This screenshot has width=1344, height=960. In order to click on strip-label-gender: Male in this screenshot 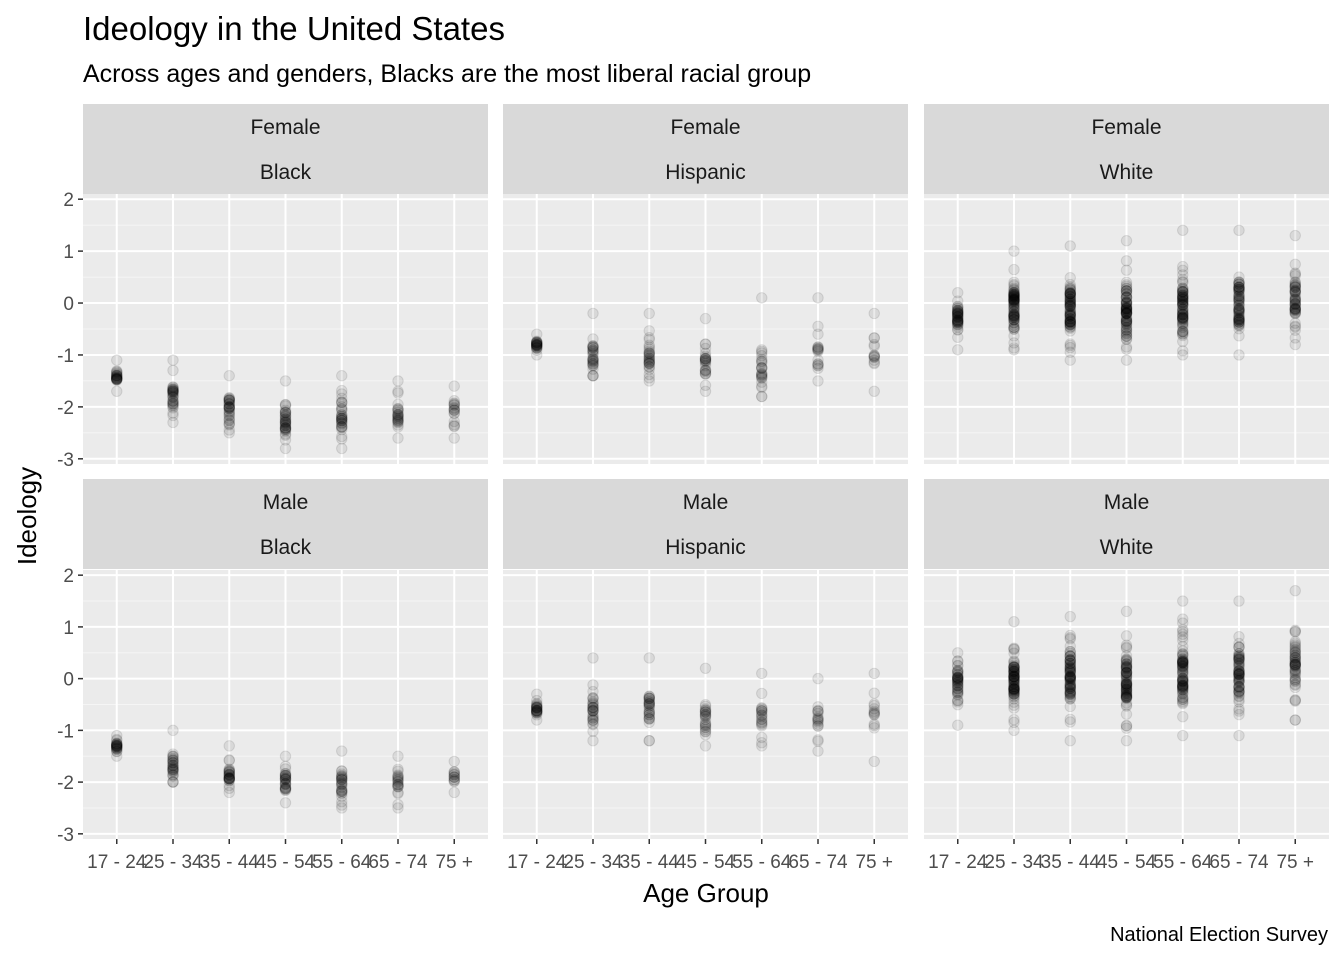, I will do `click(286, 502)`.